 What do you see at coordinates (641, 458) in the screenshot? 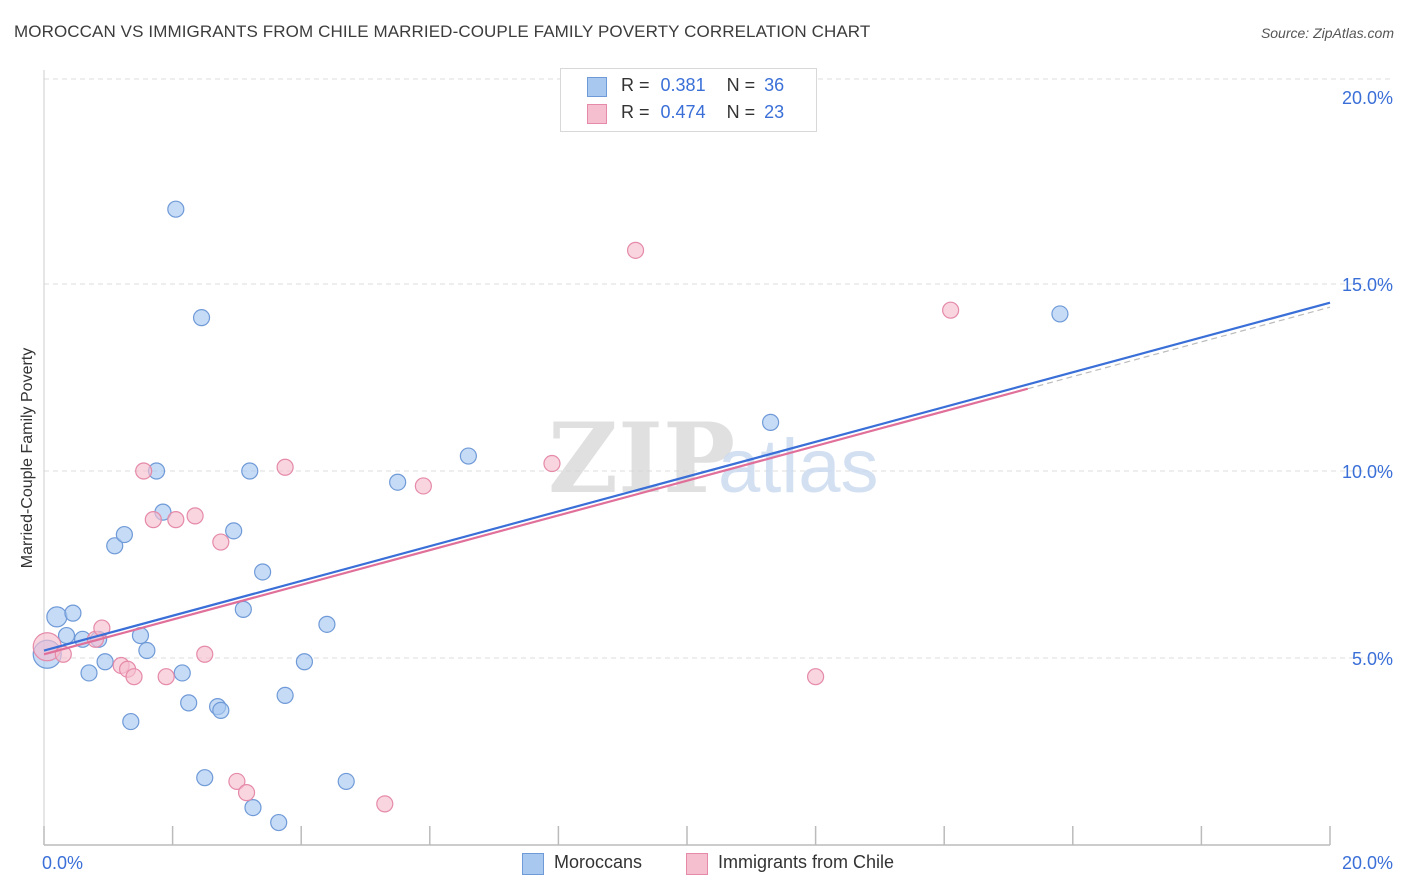
I see `watermark-zip: ZIP` at bounding box center [641, 458].